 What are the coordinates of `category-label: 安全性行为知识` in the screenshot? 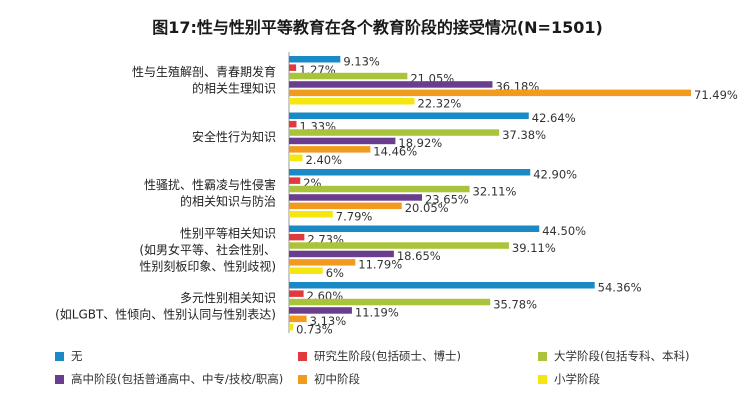 It's located at (234, 136).